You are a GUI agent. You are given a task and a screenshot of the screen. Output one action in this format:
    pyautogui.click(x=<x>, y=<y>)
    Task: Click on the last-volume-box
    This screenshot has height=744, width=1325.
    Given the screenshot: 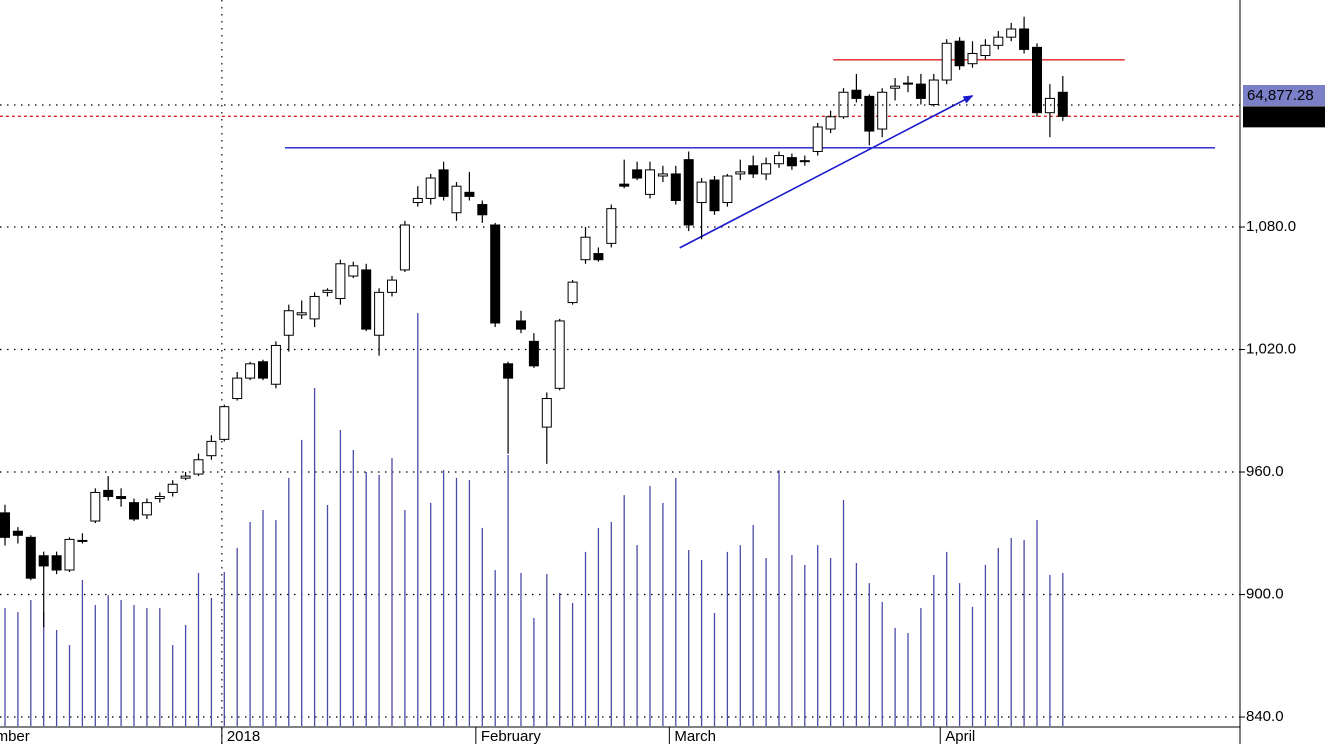 What is the action you would take?
    pyautogui.click(x=1284, y=95)
    